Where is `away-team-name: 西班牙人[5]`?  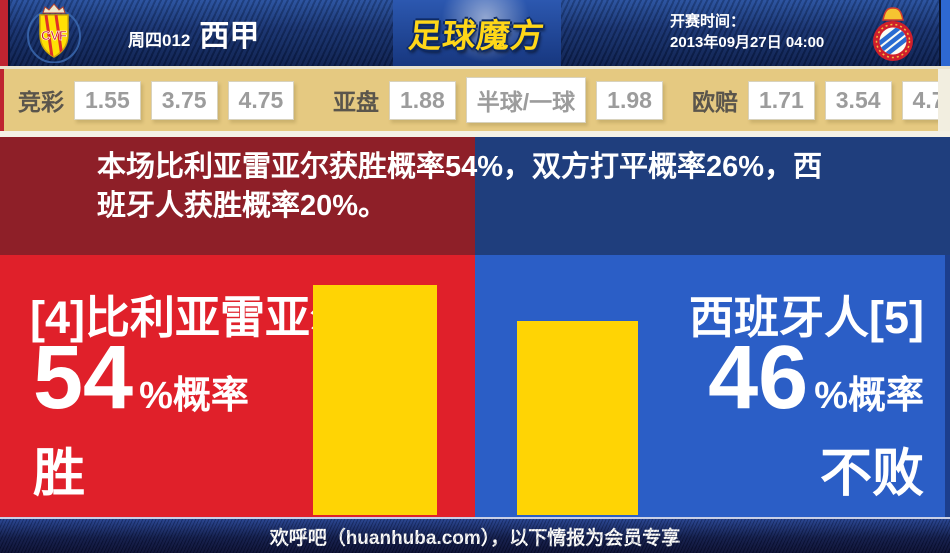 away-team-name: 西班牙人[5] is located at coordinates (806, 317).